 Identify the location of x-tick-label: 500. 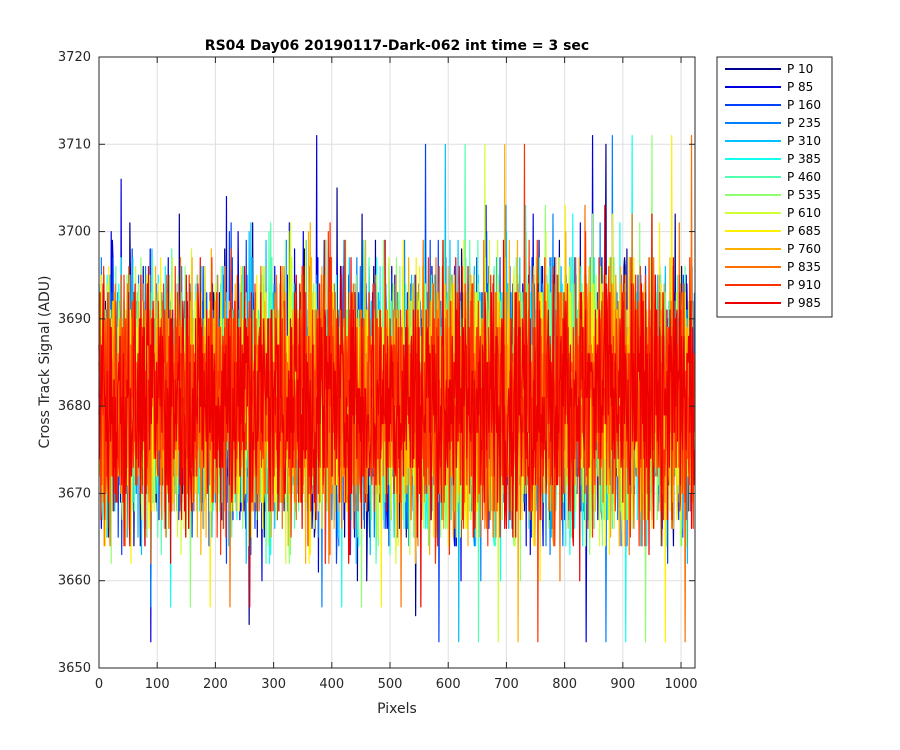
(390, 684).